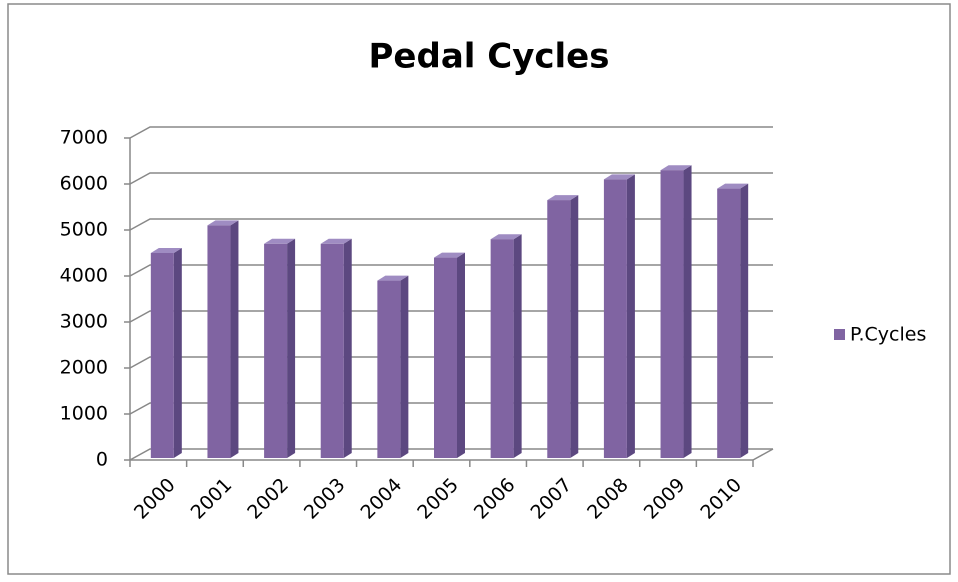 The height and width of the screenshot is (582, 958). I want to click on y-tick-label: 1000, so click(84, 414).